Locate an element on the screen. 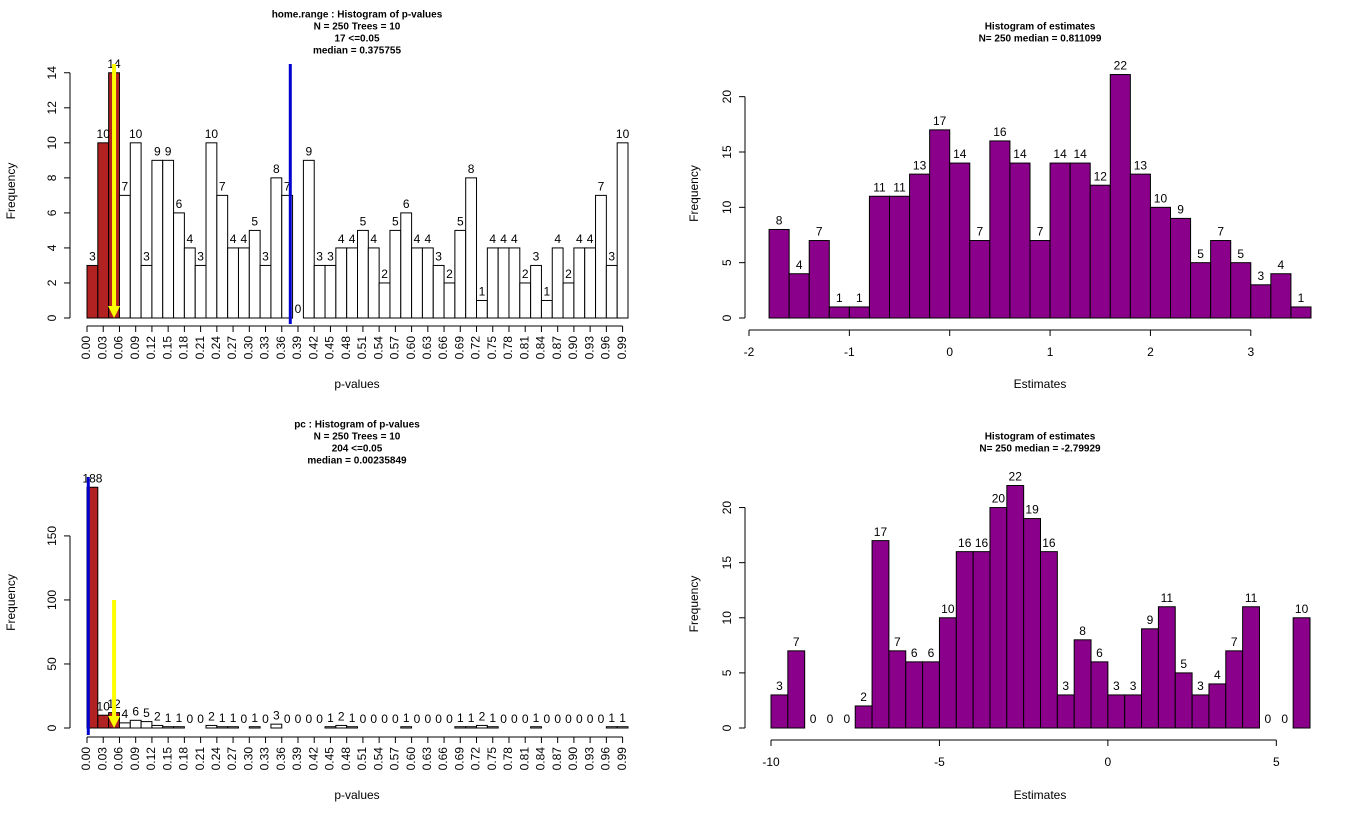 The height and width of the screenshot is (820, 1368). x-tick-label: 3 is located at coordinates (1250, 352).